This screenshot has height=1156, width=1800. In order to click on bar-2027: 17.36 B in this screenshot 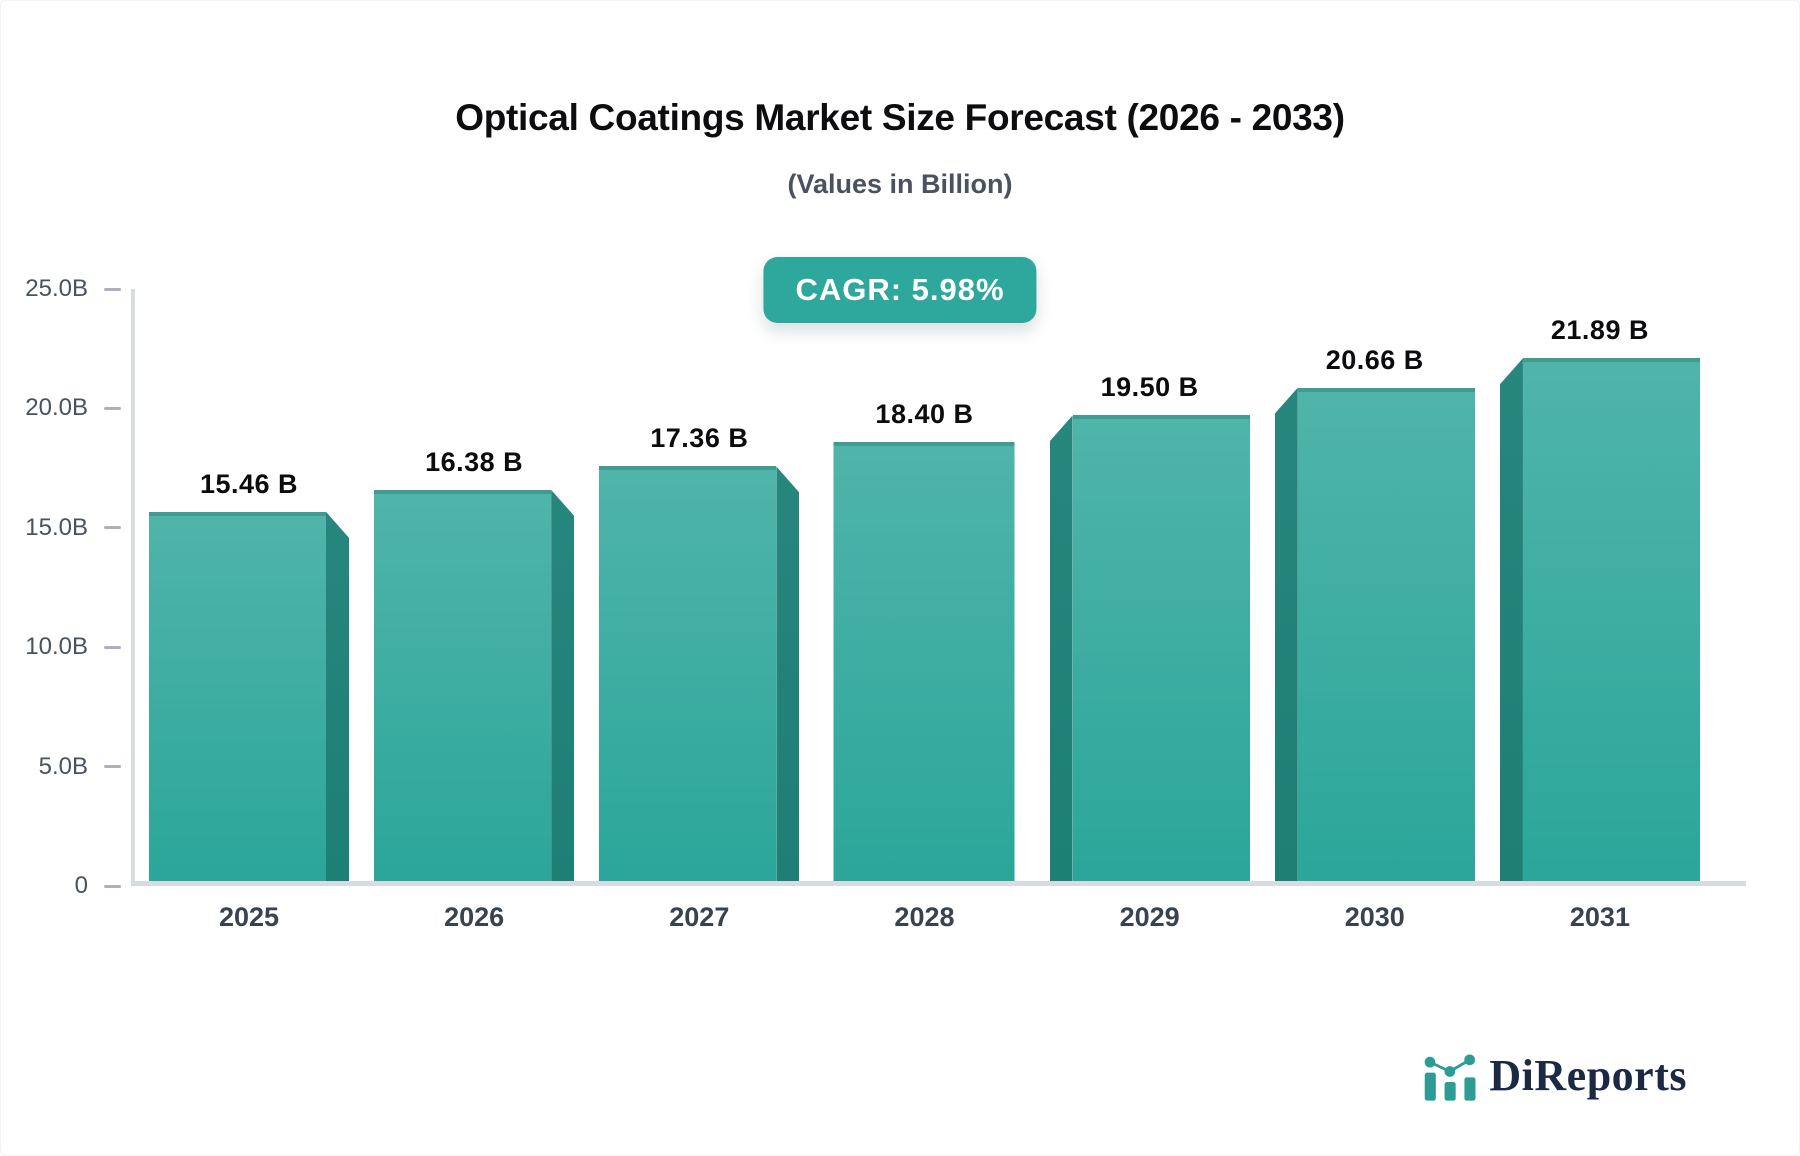, I will do `click(699, 652)`.